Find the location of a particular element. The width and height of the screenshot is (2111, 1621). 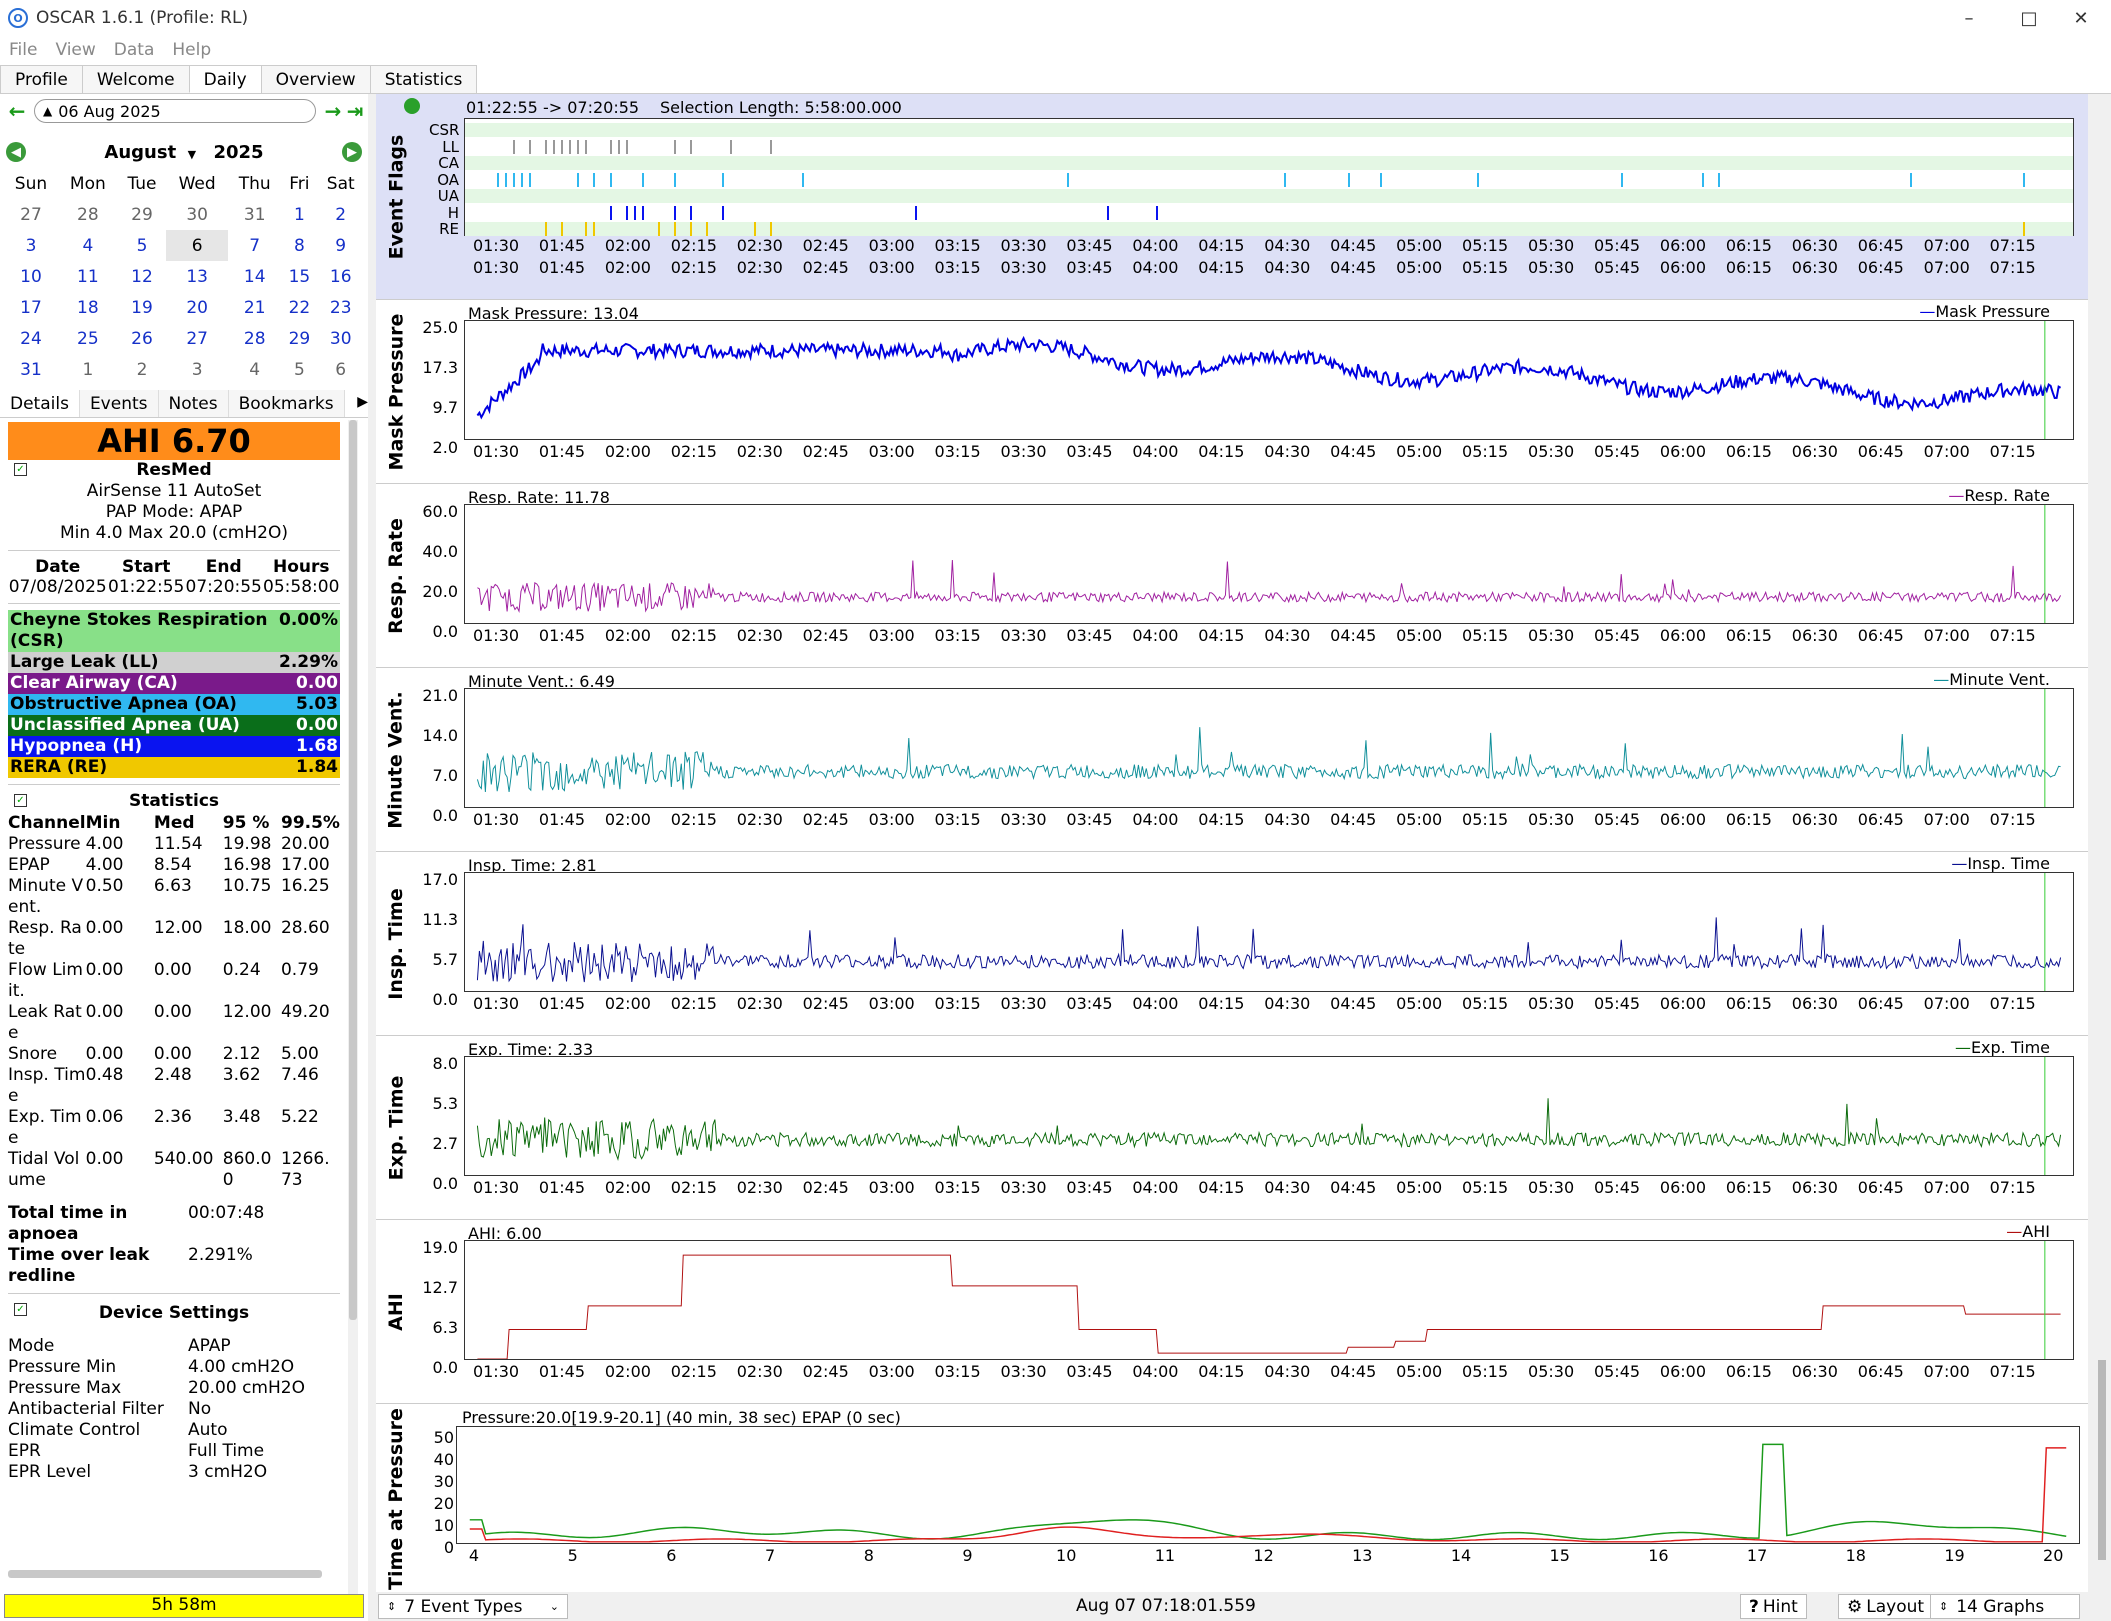

calendar-day: 13 is located at coordinates (197, 276).